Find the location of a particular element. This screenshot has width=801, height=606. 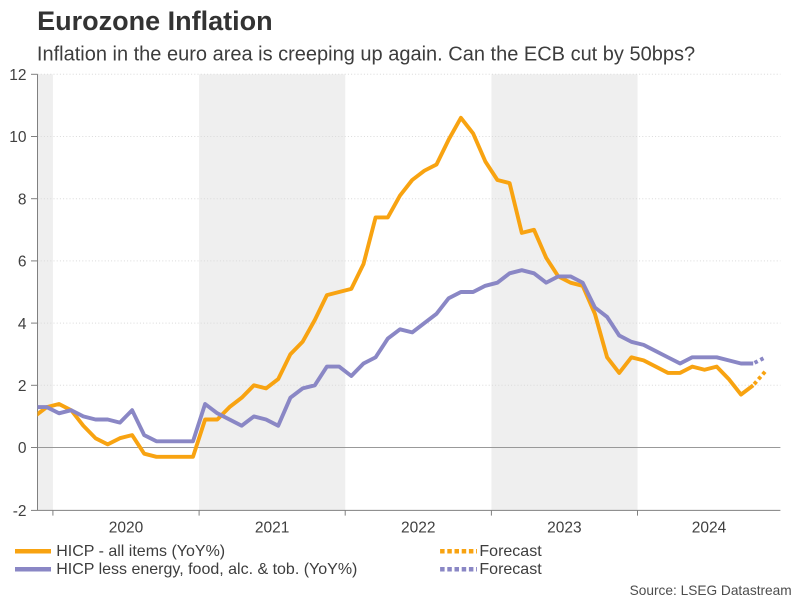

svg-text: 2024 is located at coordinates (709, 528).